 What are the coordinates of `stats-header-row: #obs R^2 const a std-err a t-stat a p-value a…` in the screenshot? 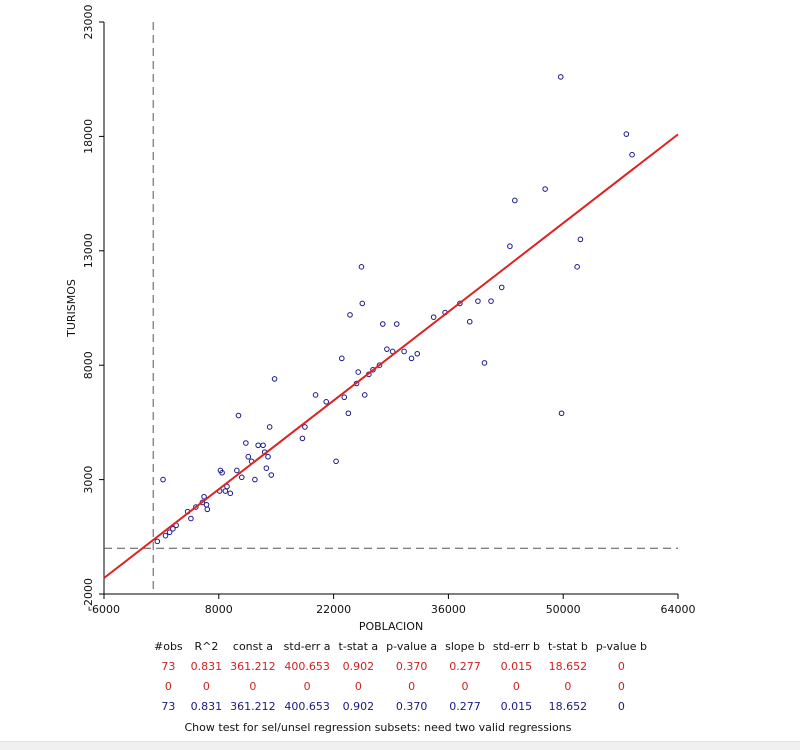 It's located at (400, 646).